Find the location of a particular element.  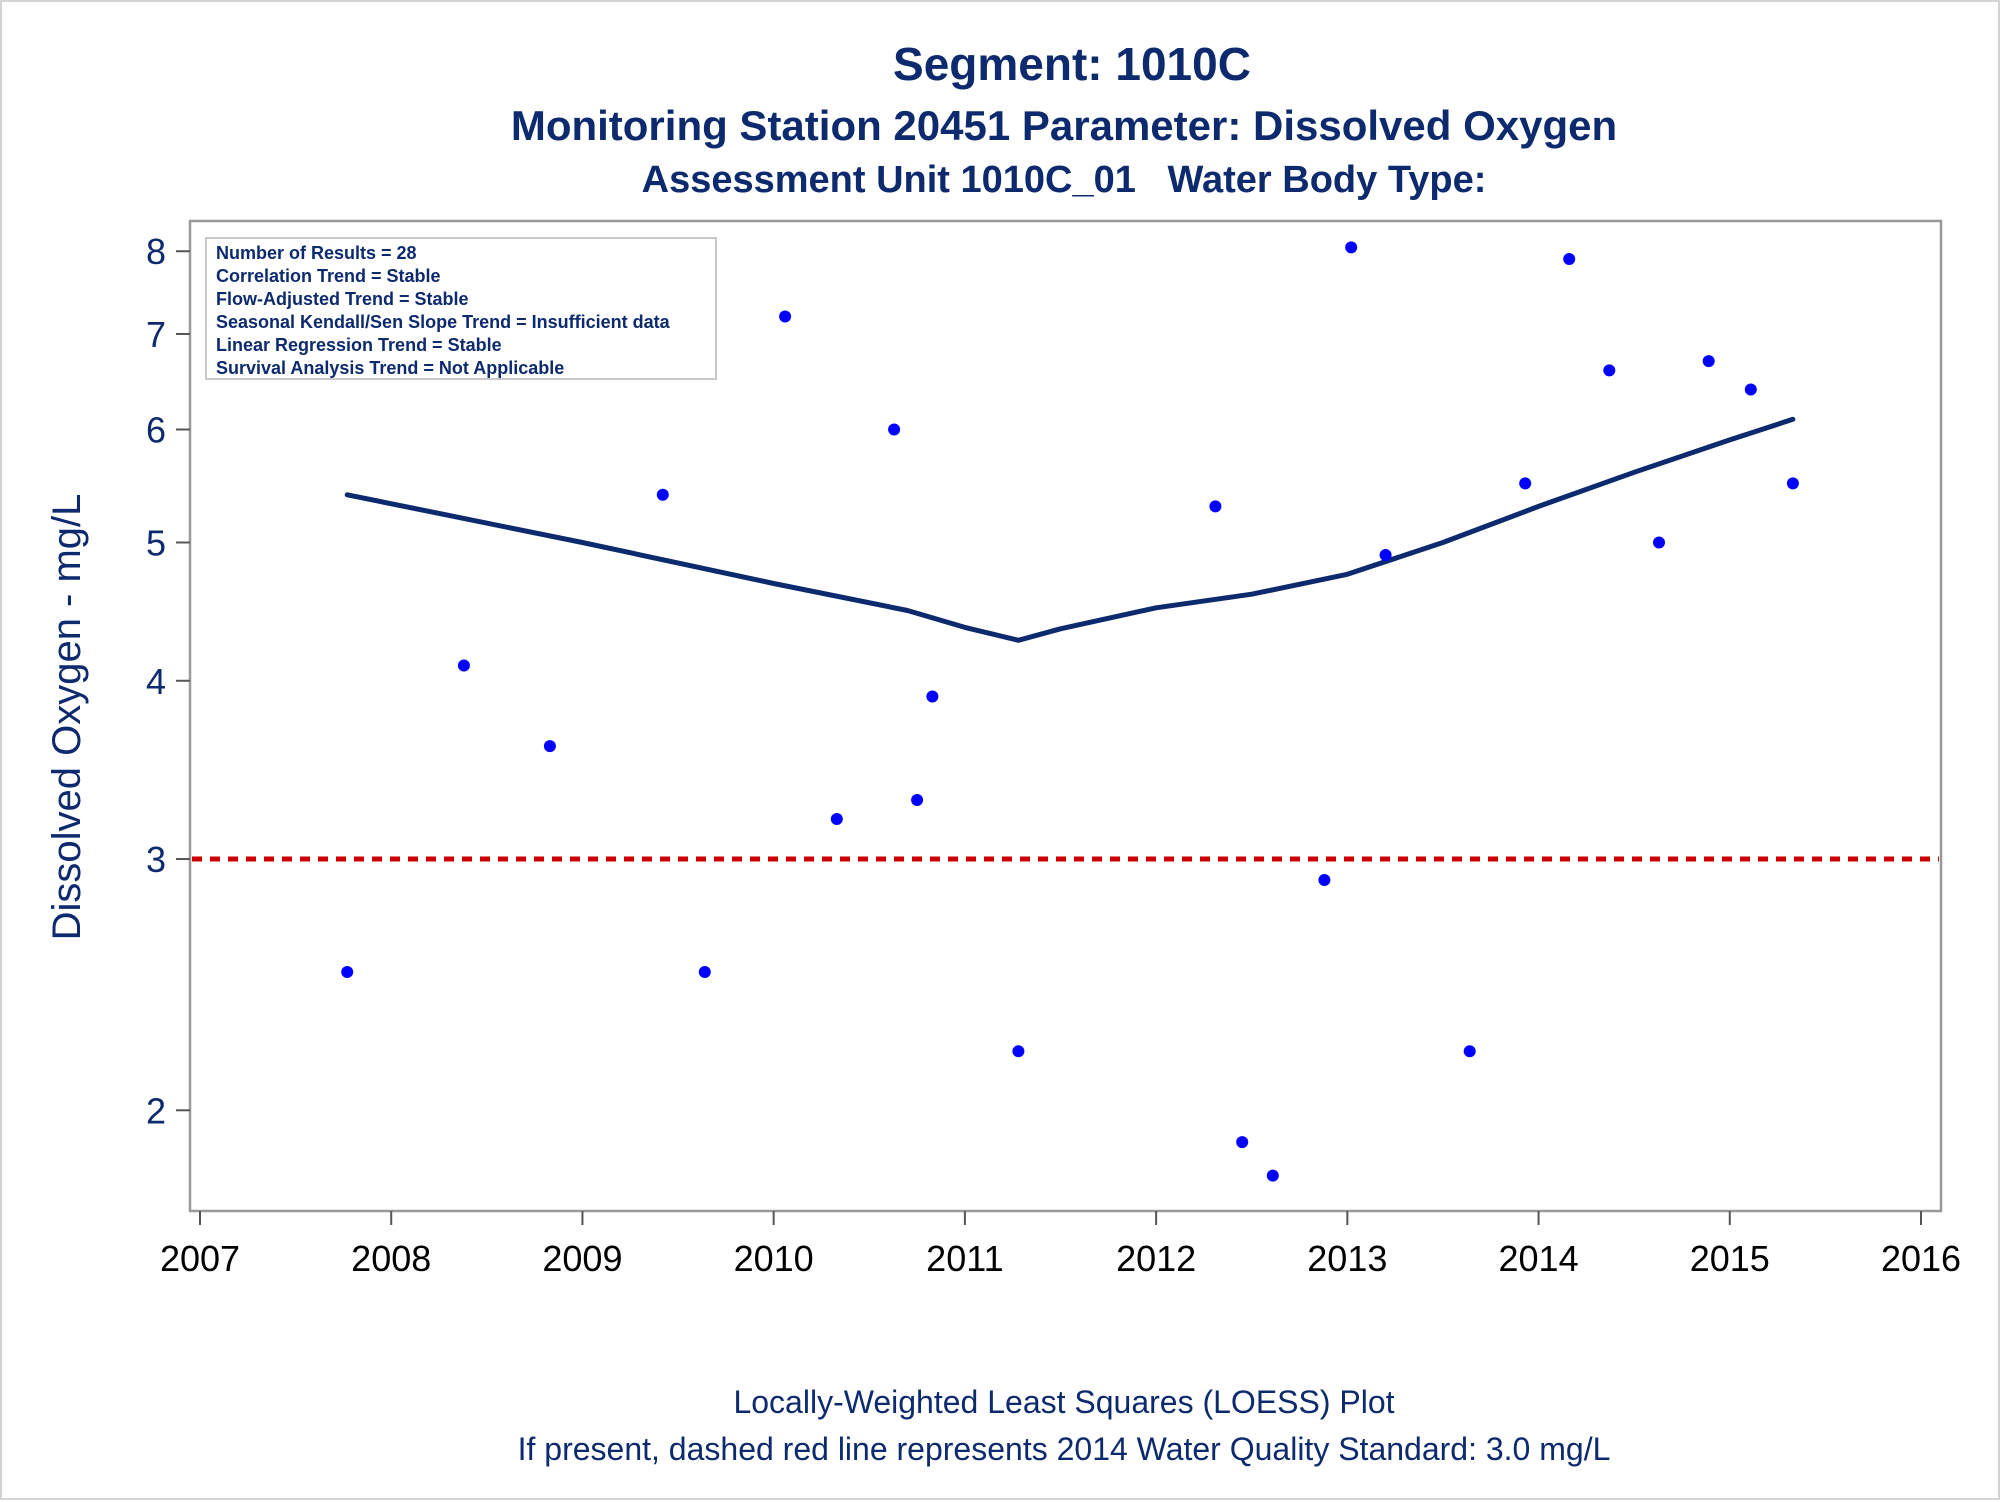

stats-line: Number of Results = 28 is located at coordinates (316, 253).